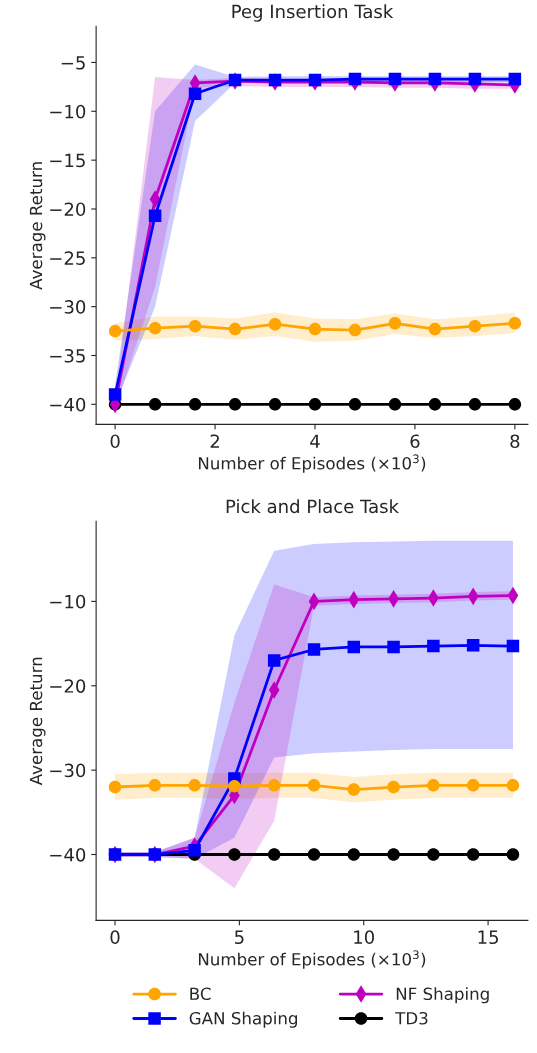 The height and width of the screenshot is (1053, 537). Describe the element at coordinates (488, 937) in the screenshot. I see `x-tick-label: 15` at that location.